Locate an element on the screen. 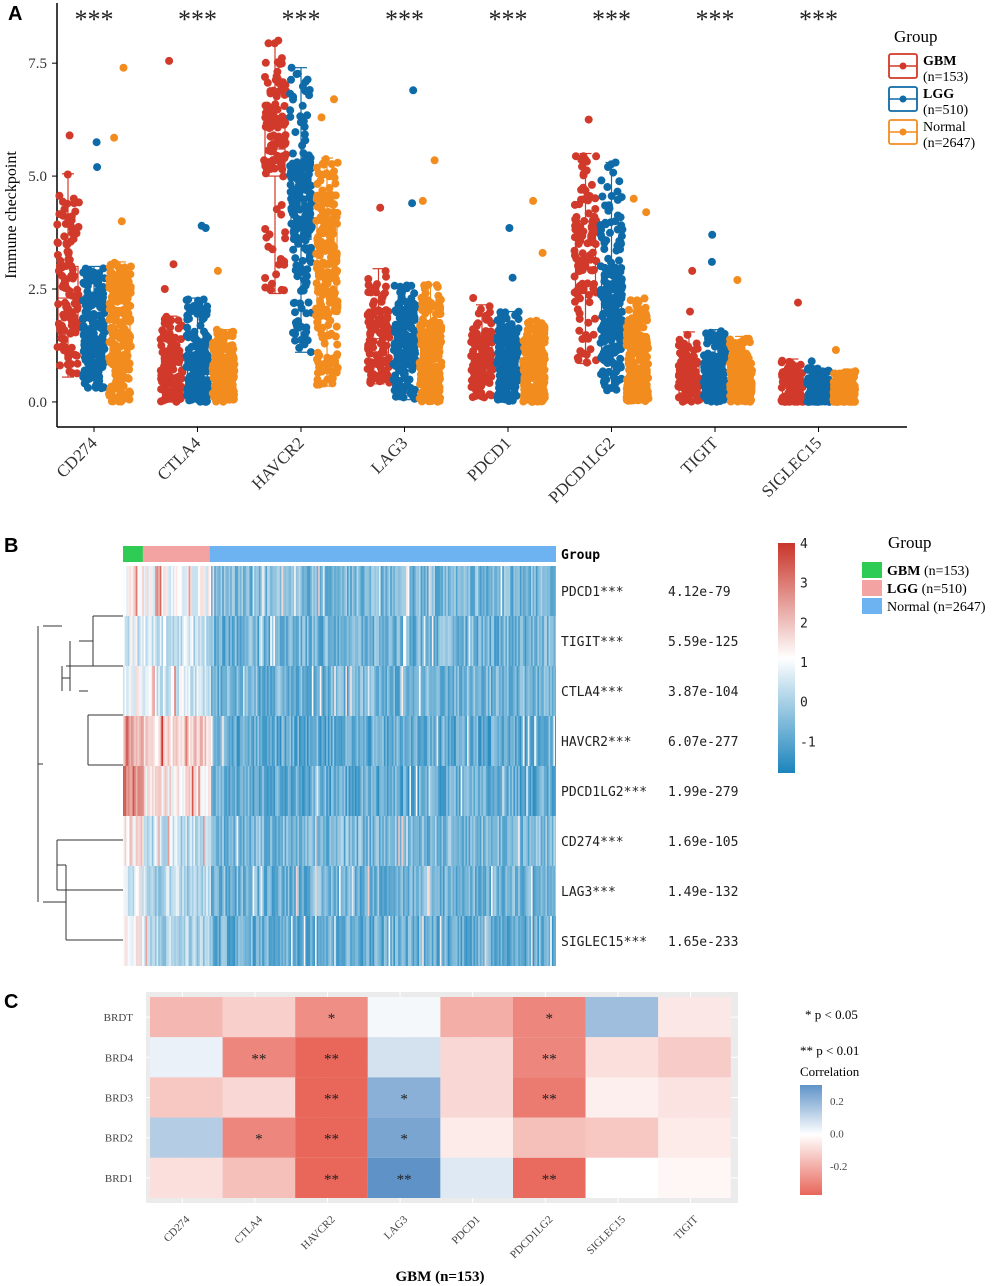  a-legend-key-dot is located at coordinates (903, 66).